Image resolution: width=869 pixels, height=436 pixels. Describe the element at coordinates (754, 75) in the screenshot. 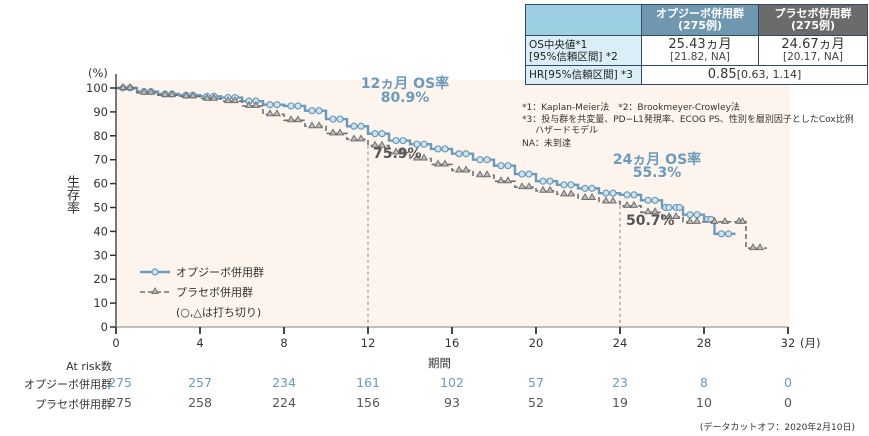

I see `hr-value: 0.85[0.63, 1.14]` at that location.